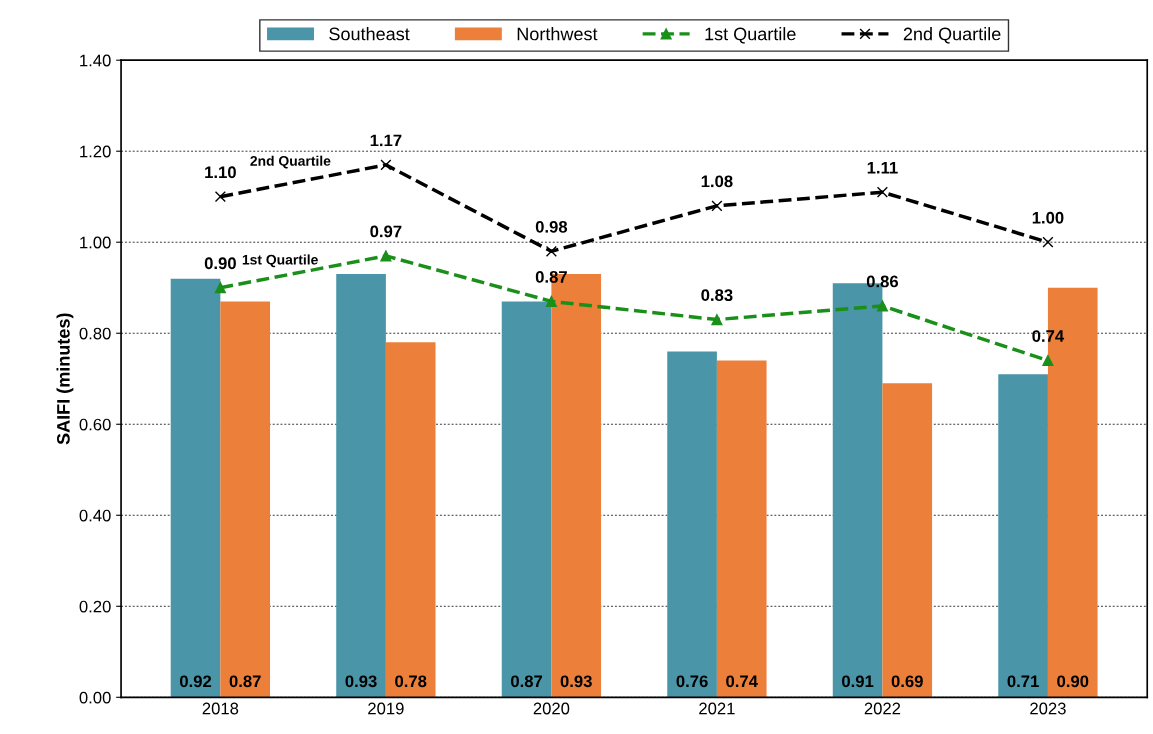  I want to click on annotation: 1st Quartile, so click(280, 261).